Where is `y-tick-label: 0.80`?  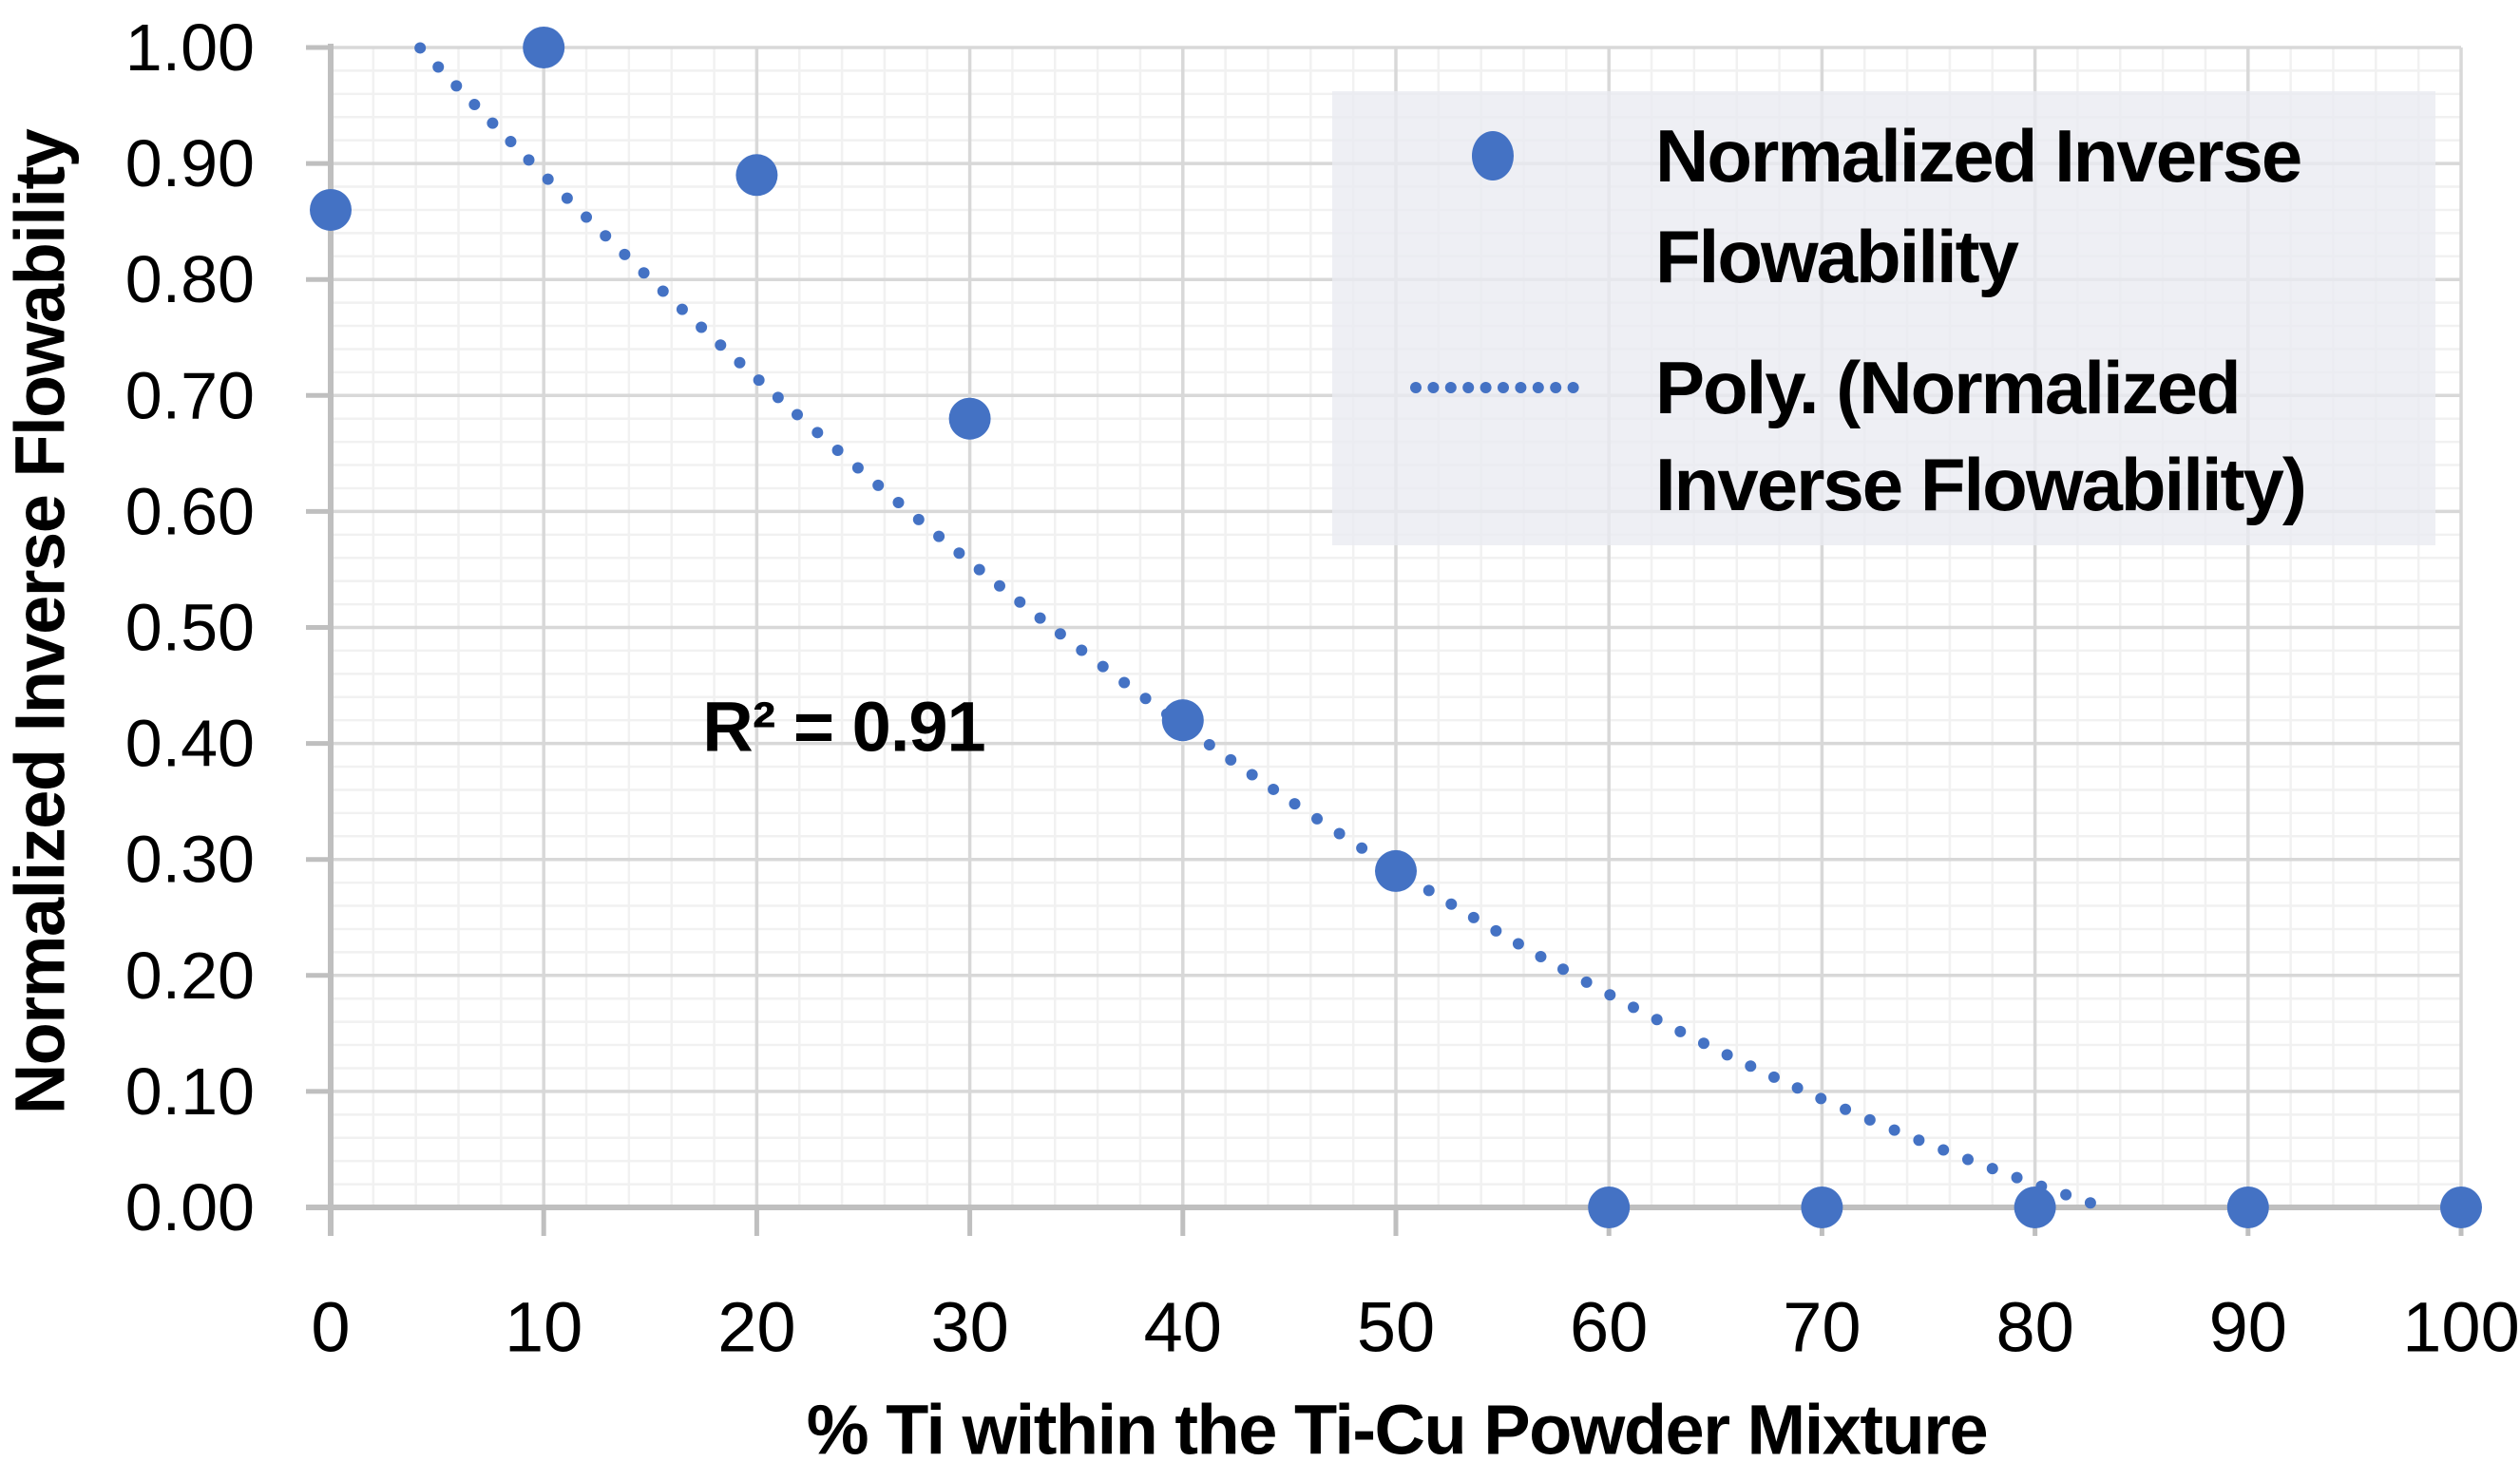 y-tick-label: 0.80 is located at coordinates (190, 279).